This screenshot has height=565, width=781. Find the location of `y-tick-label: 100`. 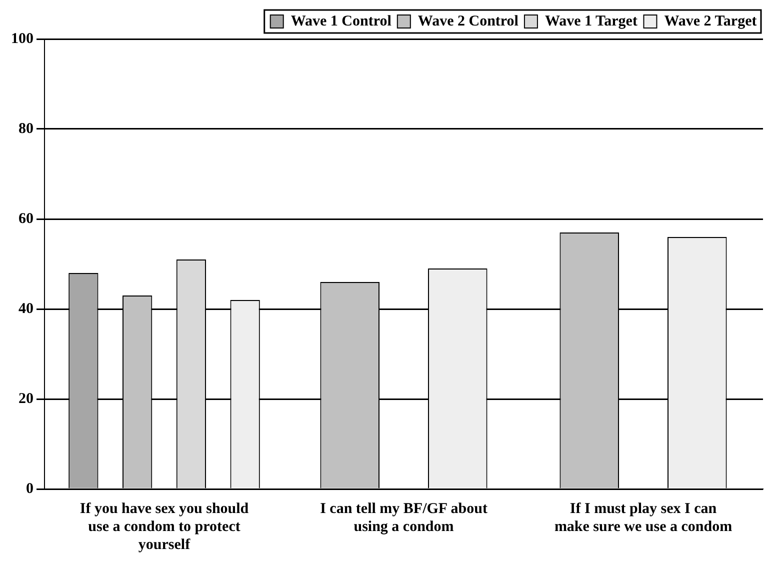

y-tick-label: 100 is located at coordinates (22, 38).